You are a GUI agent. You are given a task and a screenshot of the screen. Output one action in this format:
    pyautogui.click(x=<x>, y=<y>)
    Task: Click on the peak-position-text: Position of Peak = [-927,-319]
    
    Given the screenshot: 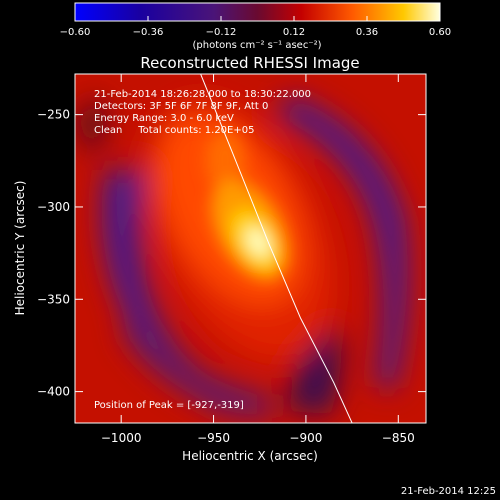 What is the action you would take?
    pyautogui.click(x=169, y=405)
    